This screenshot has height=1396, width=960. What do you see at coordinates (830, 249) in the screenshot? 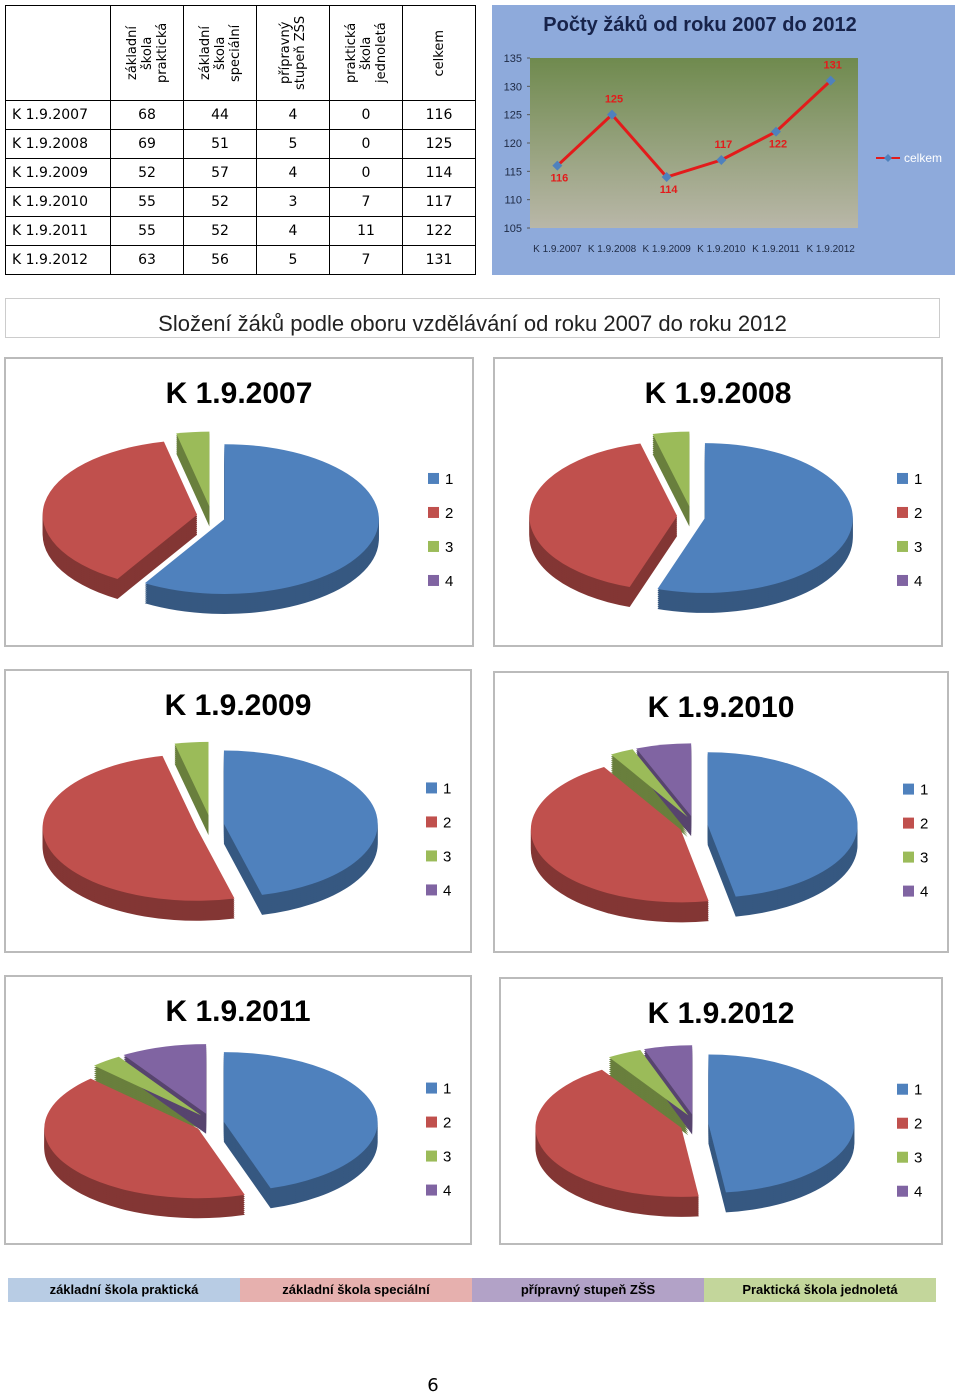
I see `x-tick-label: K 1.9.2012` at bounding box center [830, 249].